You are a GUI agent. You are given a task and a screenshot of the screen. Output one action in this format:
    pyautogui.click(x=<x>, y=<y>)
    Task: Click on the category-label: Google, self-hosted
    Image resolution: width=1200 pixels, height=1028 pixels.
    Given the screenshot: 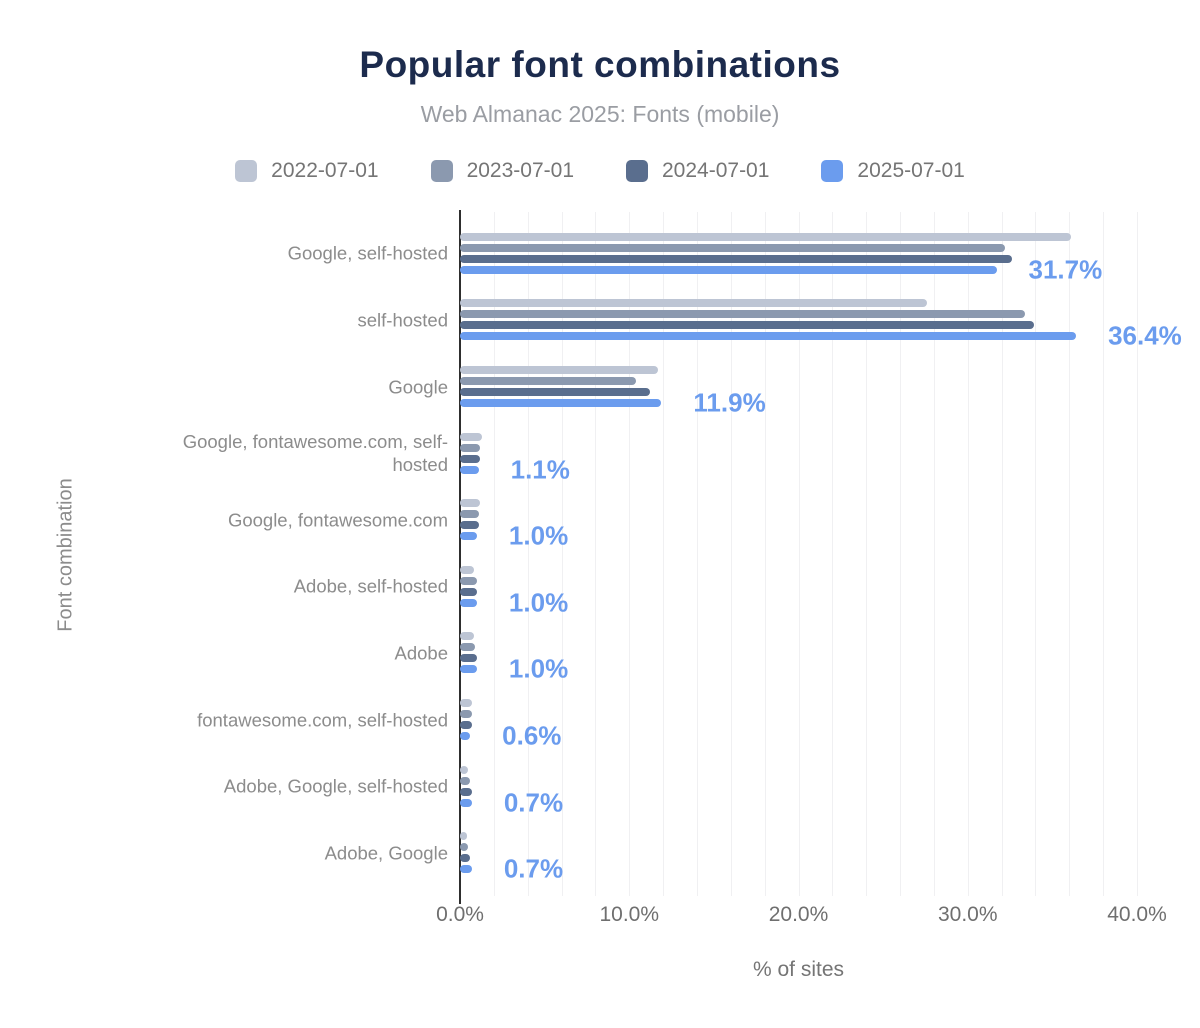 What is the action you would take?
    pyautogui.click(x=367, y=253)
    